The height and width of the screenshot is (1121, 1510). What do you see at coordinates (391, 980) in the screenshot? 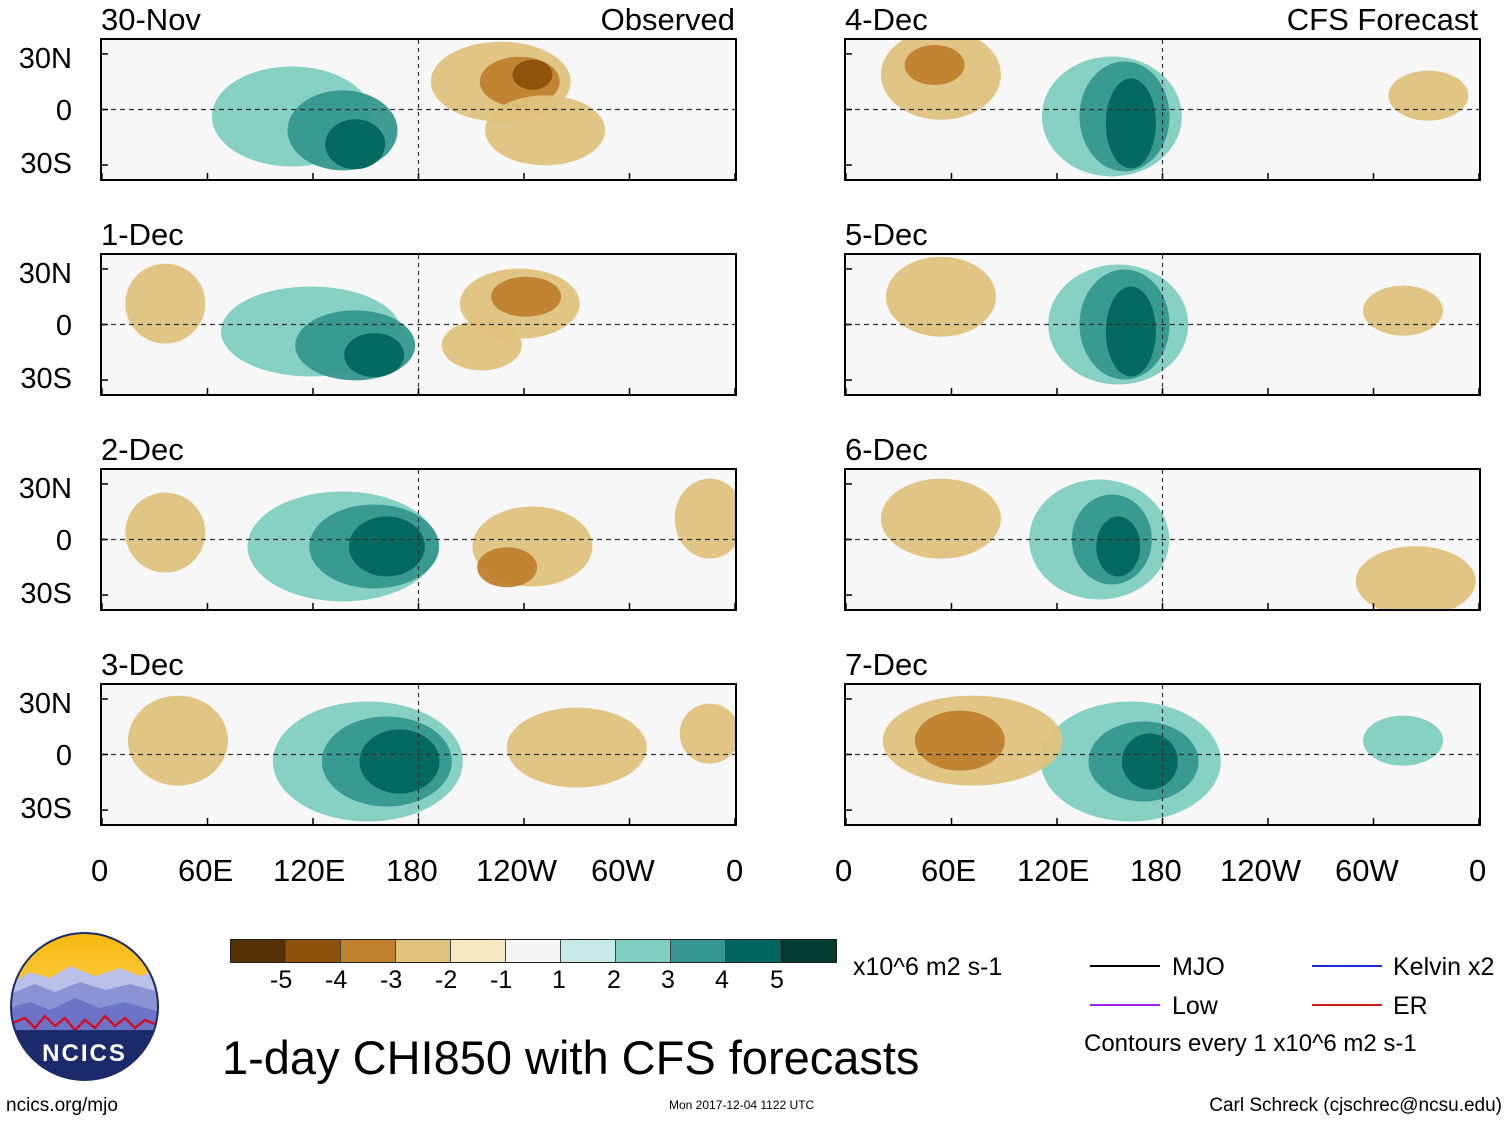
I see `colorbar-label: -3` at bounding box center [391, 980].